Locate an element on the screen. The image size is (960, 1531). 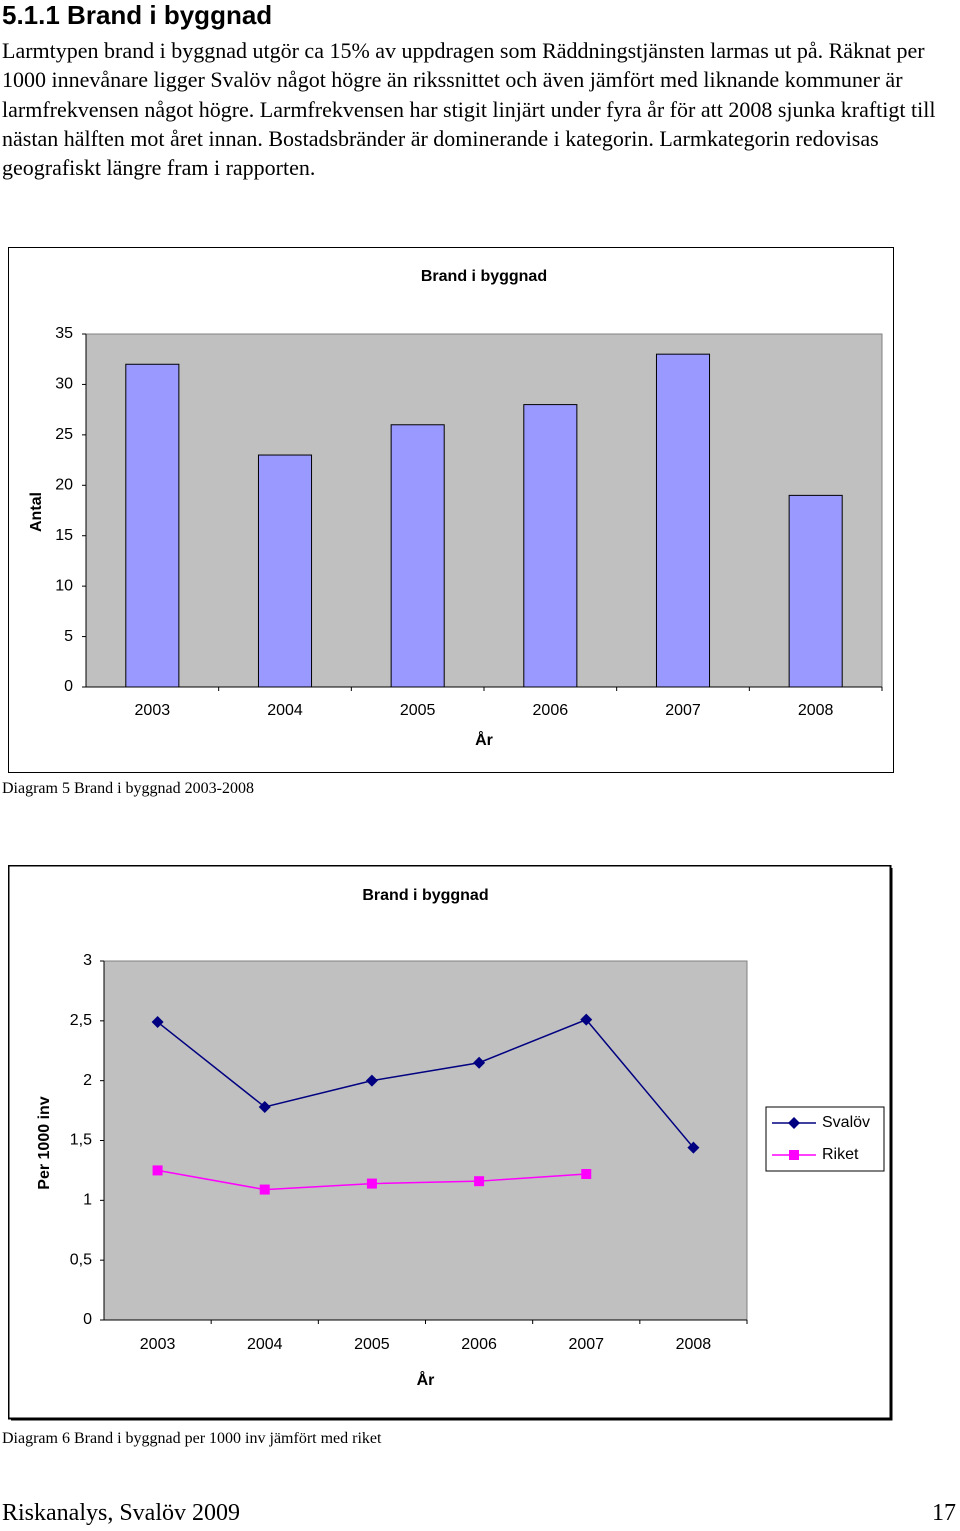
y-tick-label: 25 is located at coordinates (64, 434).